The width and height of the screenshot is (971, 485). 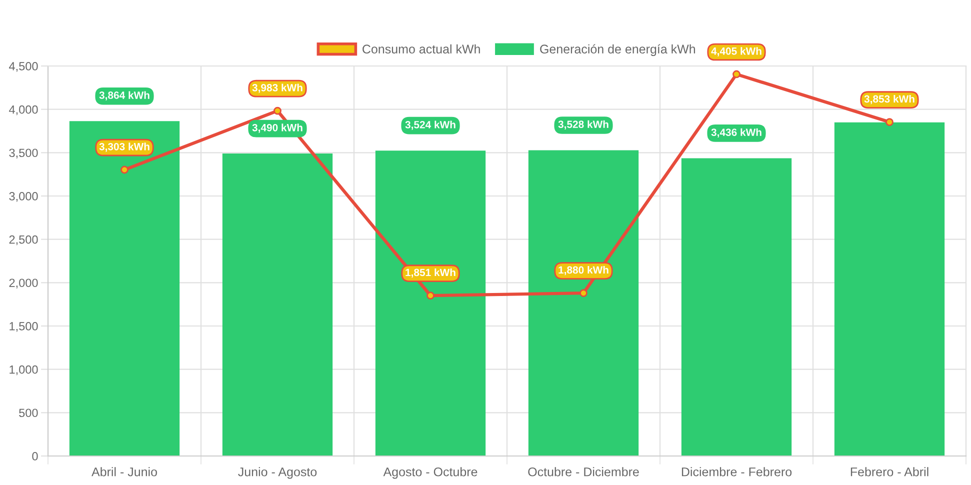 I want to click on data-label: 1,851 kWh, so click(x=431, y=273).